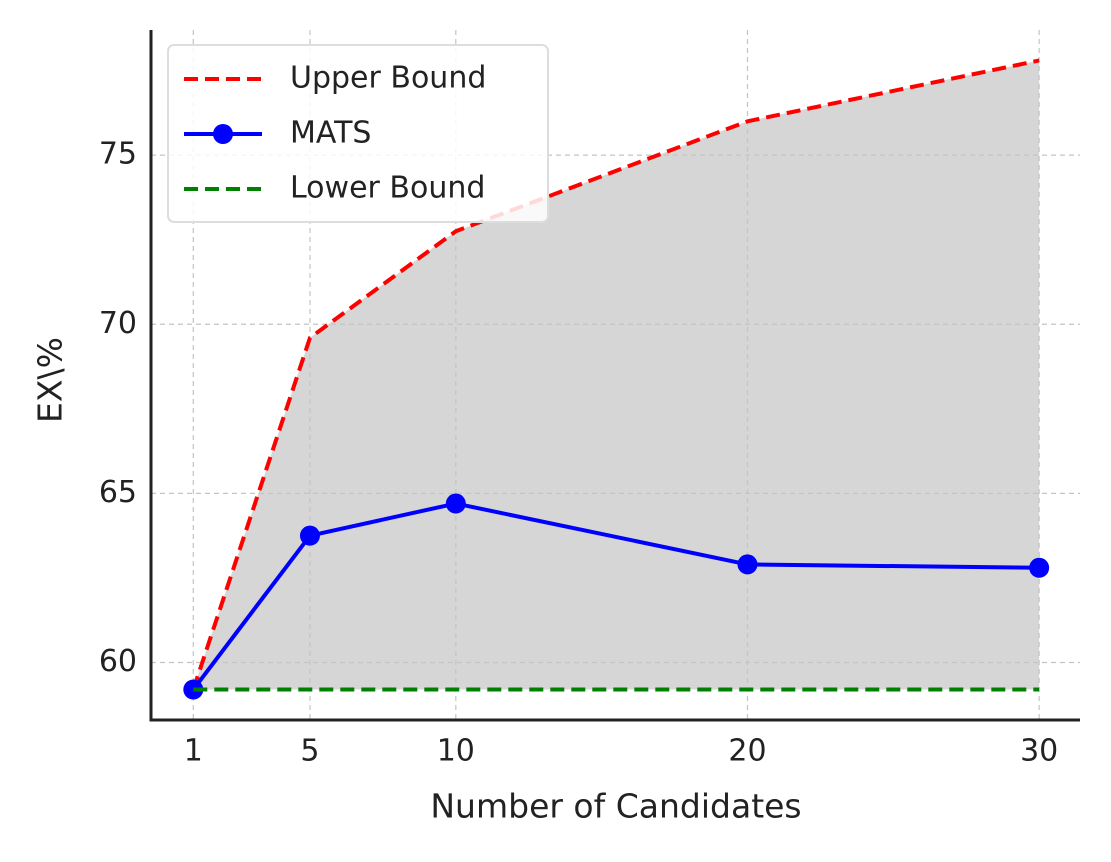 Image resolution: width=1111 pixels, height=862 pixels. Describe the element at coordinates (456, 751) in the screenshot. I see `x-tick-label: 10` at that location.